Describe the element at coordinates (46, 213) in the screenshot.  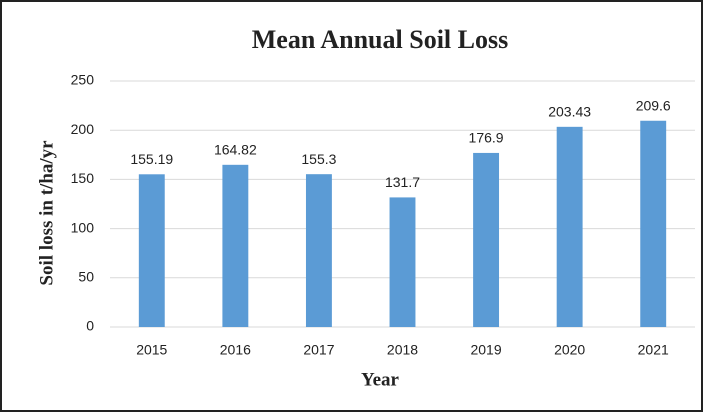
I see `y-axis-label: Soil loss in t/ha/yr` at that location.